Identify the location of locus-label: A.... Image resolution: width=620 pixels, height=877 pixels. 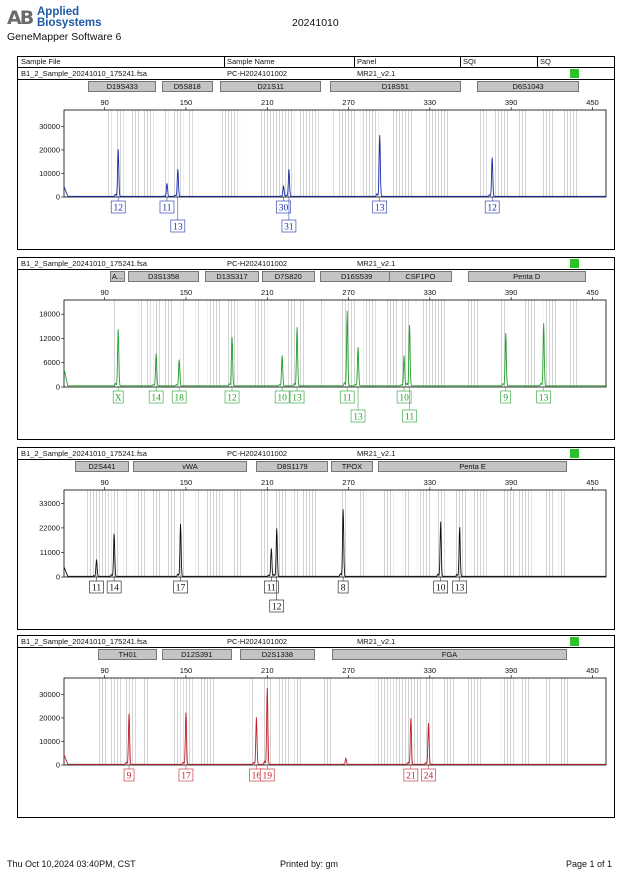
(117, 276).